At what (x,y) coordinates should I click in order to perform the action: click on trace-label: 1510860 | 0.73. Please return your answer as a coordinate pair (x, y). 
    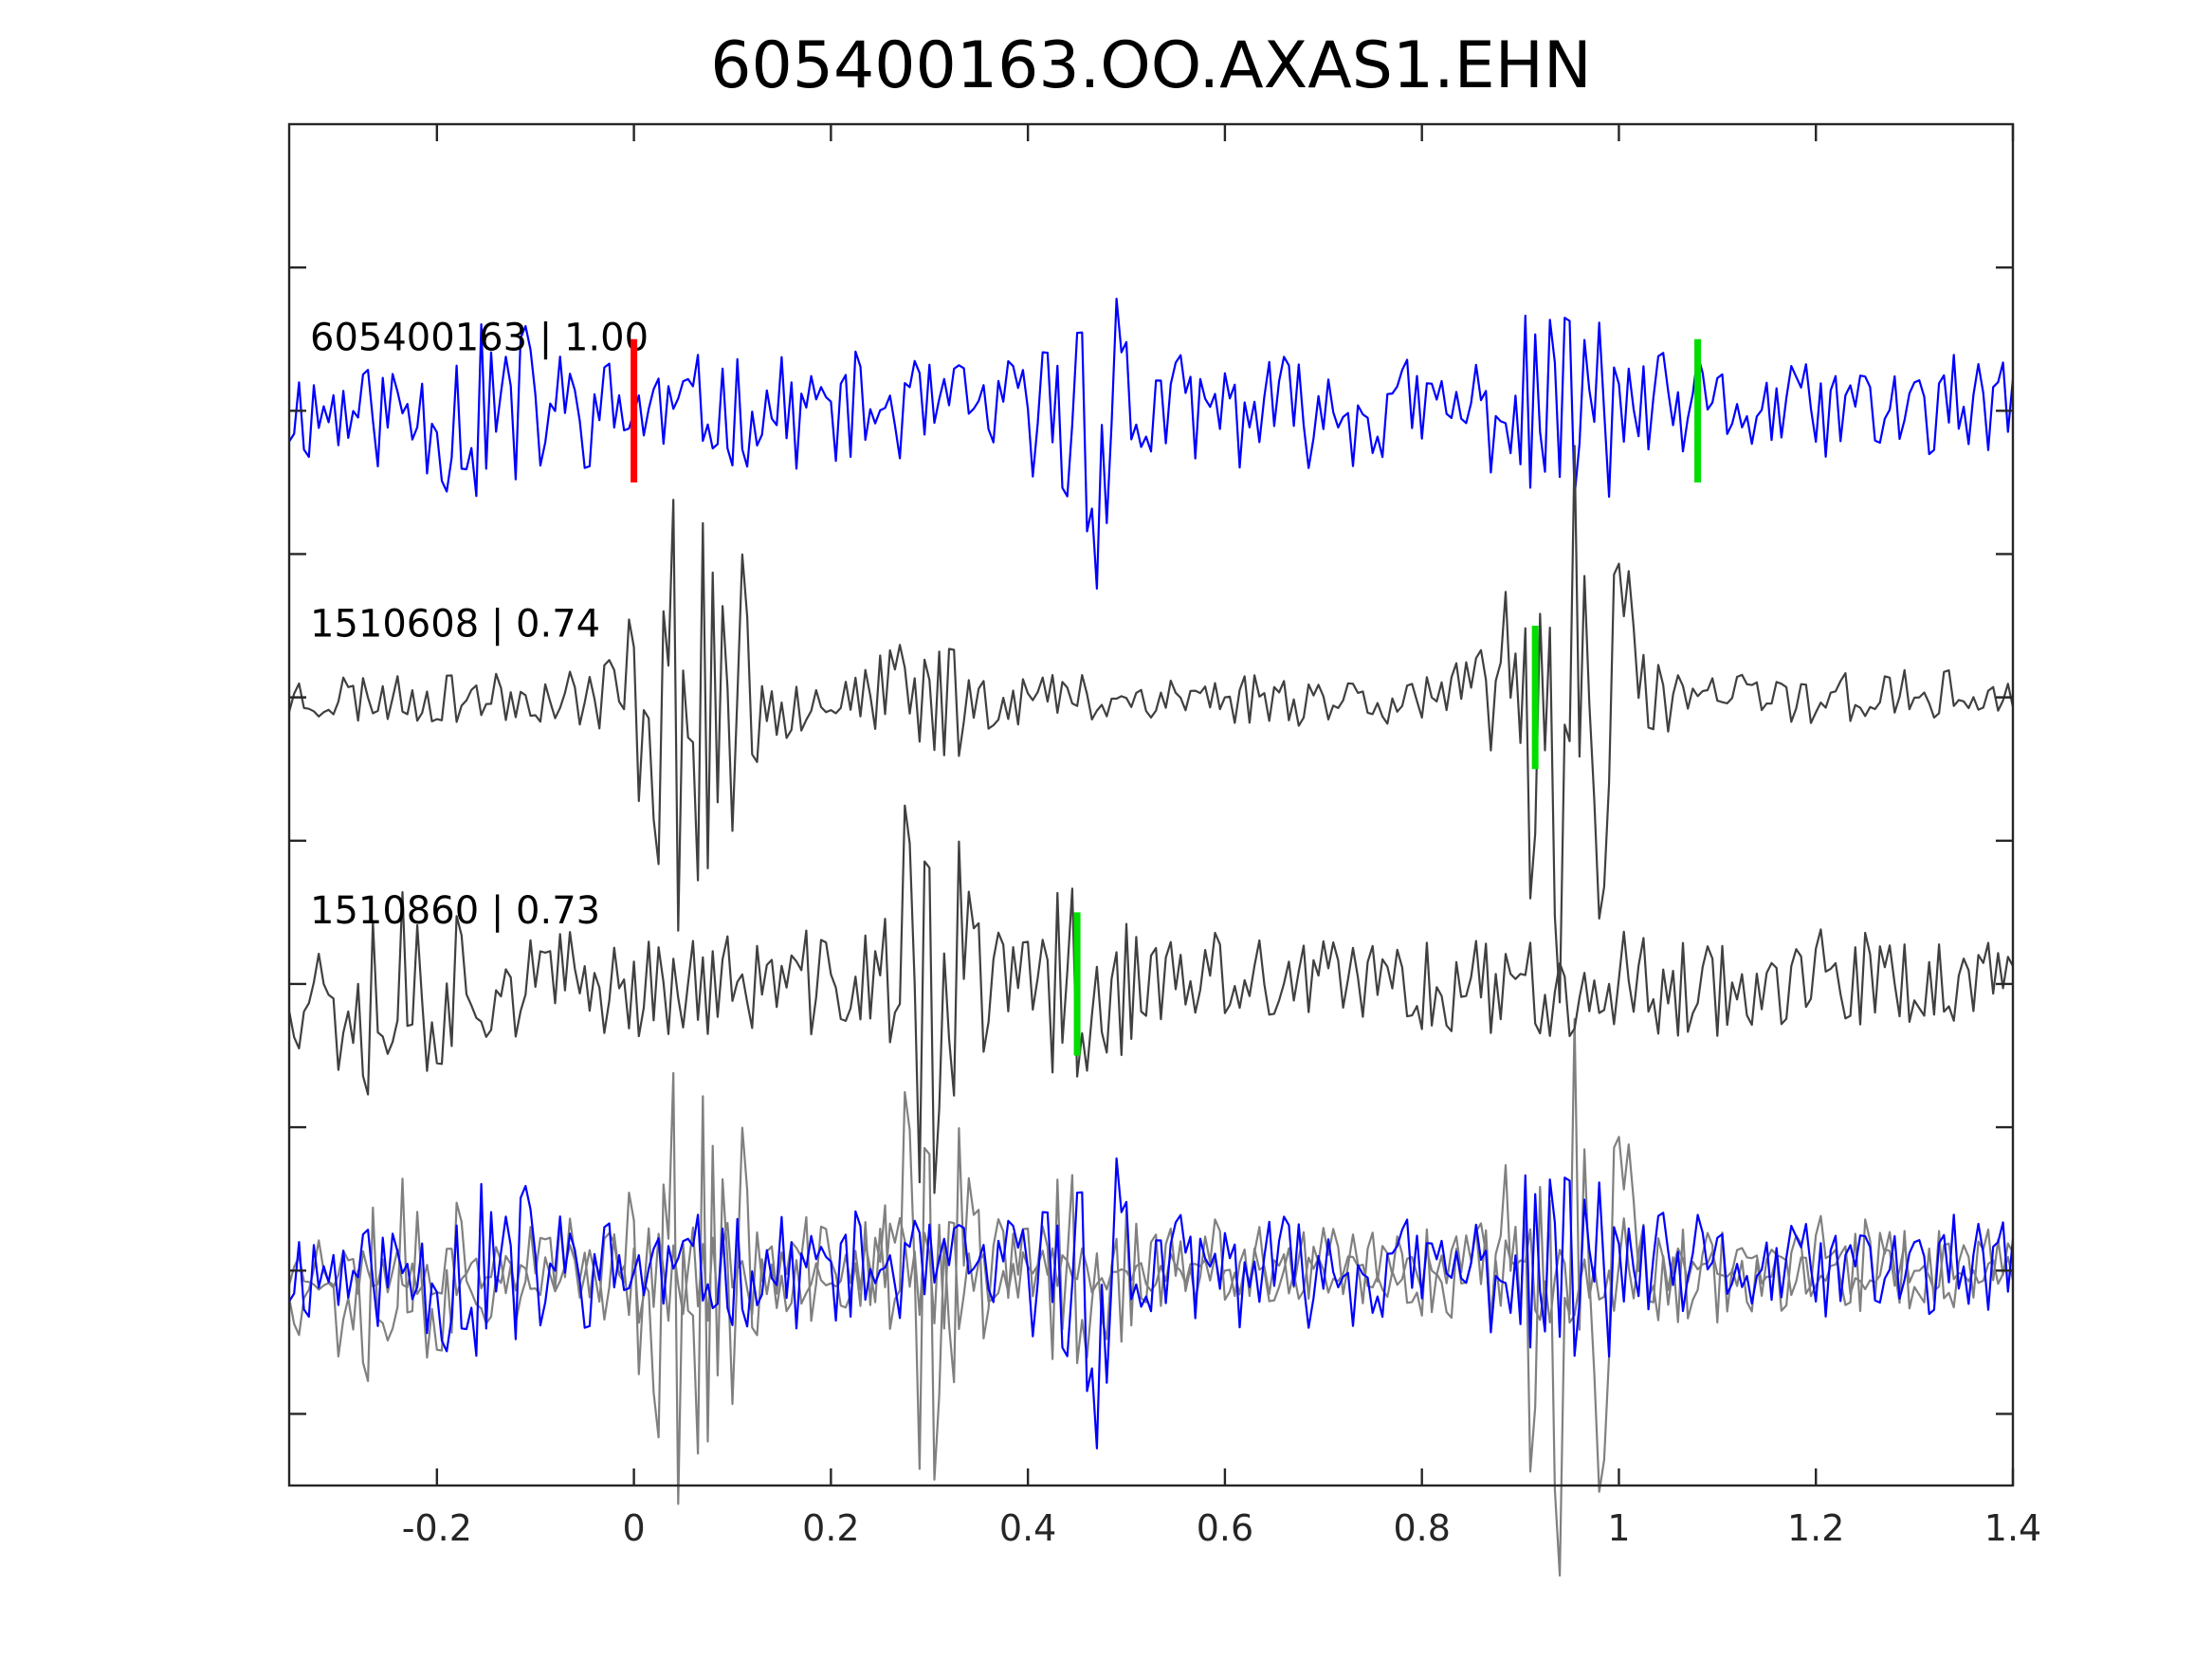
    Looking at the image, I should click on (455, 911).